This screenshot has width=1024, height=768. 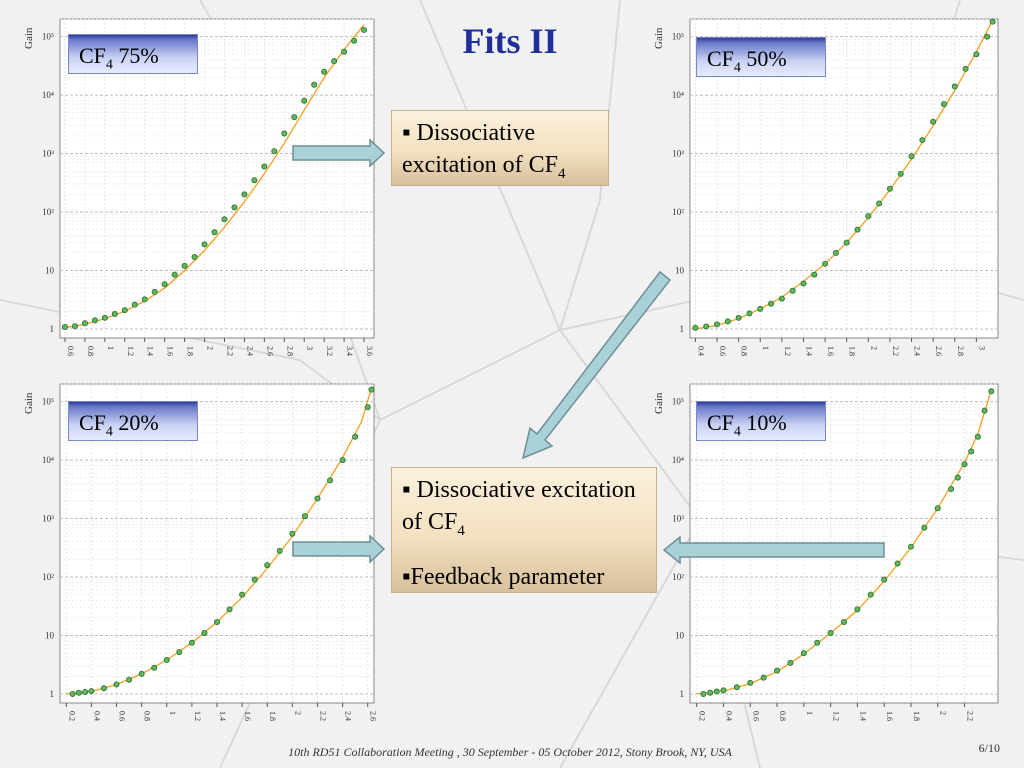 I want to click on y-tick-label: 10, so click(x=50, y=270).